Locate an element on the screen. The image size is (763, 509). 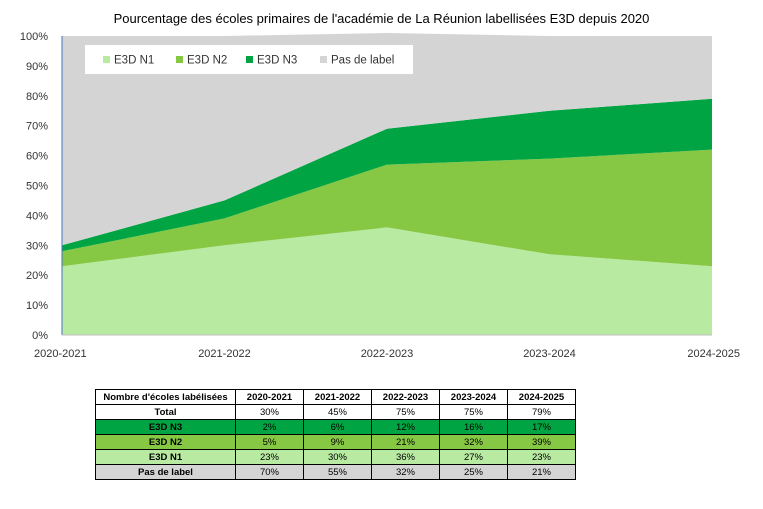
x-tick-label: 2021-2022 is located at coordinates (224, 354).